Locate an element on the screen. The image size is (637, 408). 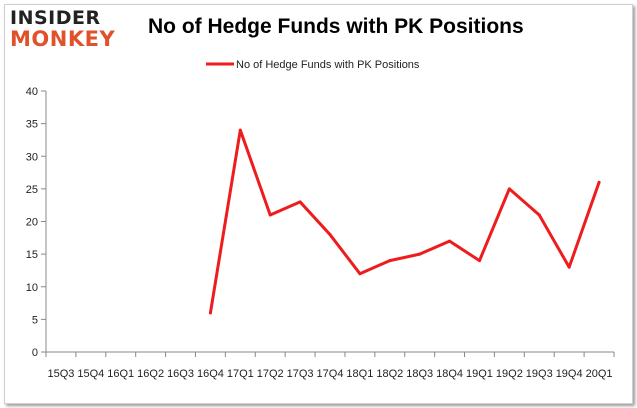
x-tick-label: 15Q4 is located at coordinates (90, 374).